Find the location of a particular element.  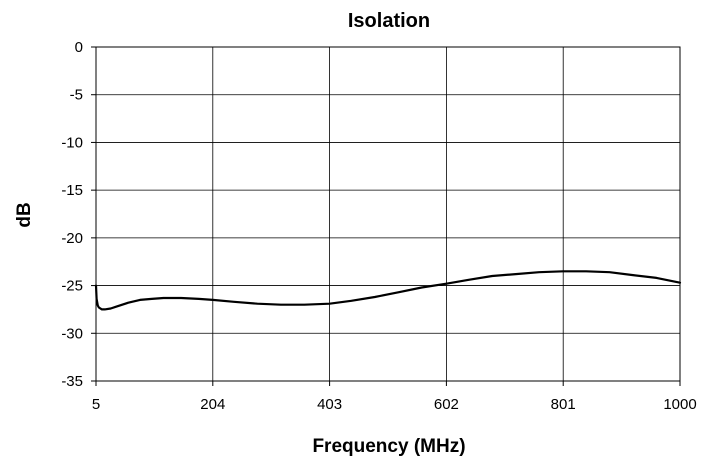

y-tick-label: -15 is located at coordinates (72, 190).